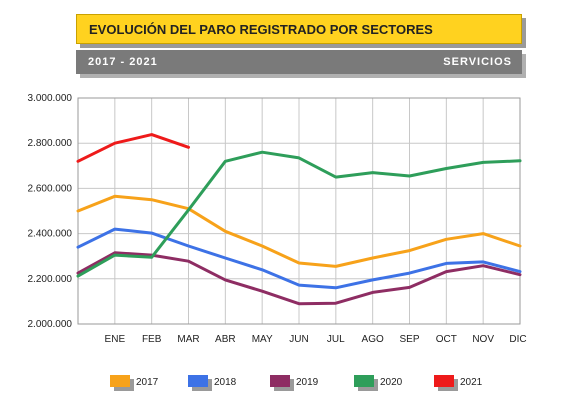 This screenshot has height=415, width=580. Describe the element at coordinates (152, 339) in the screenshot. I see `x-tick-label: FEB` at that location.